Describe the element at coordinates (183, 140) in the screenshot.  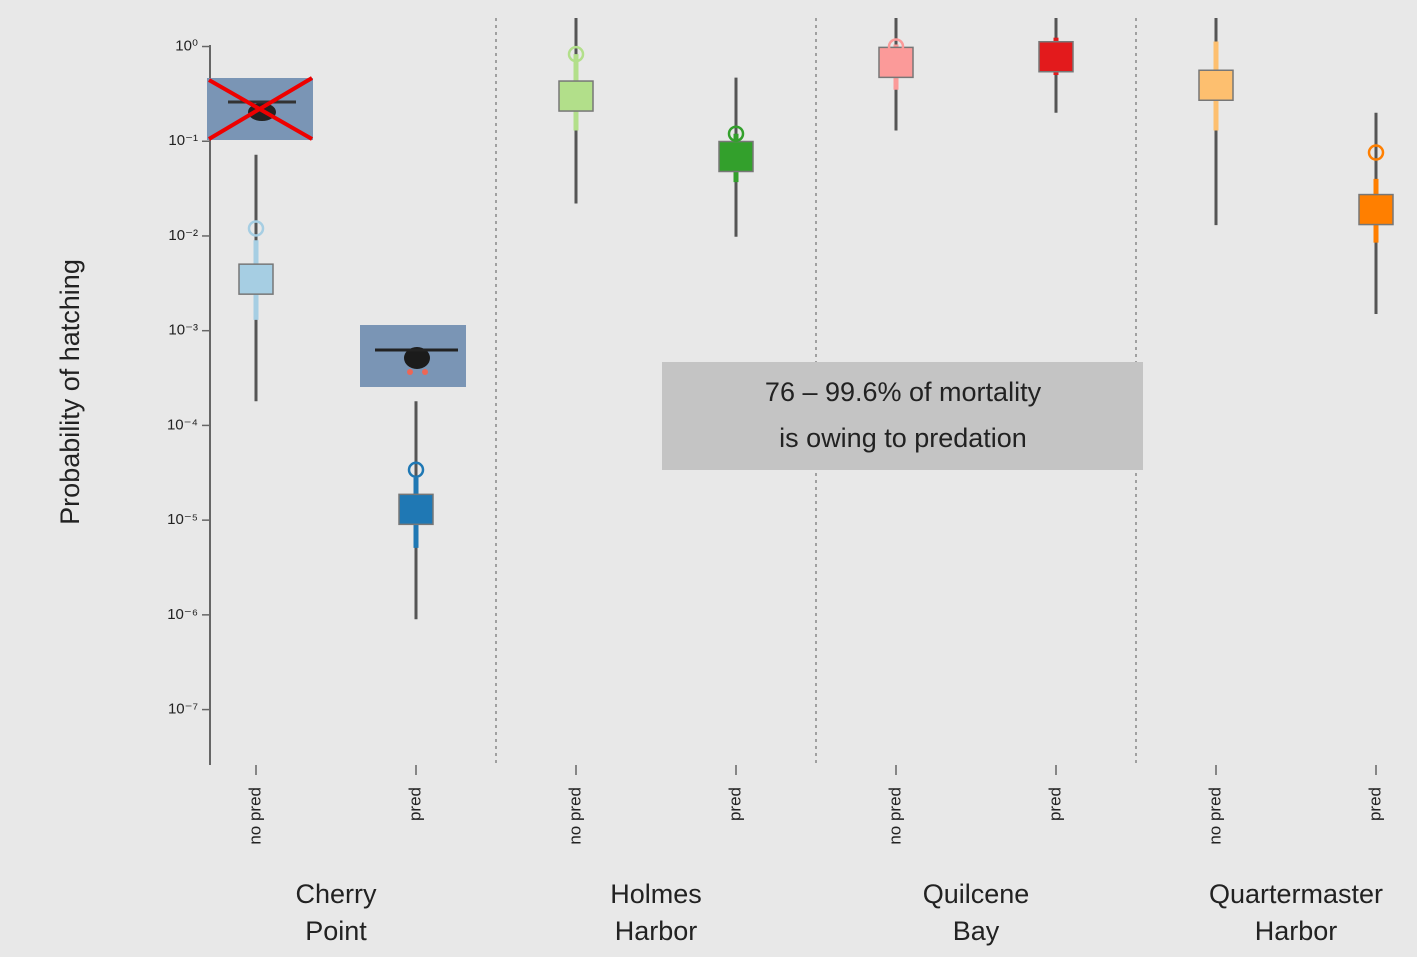
I see `y-tick-label: 10⁻¹` at that location.